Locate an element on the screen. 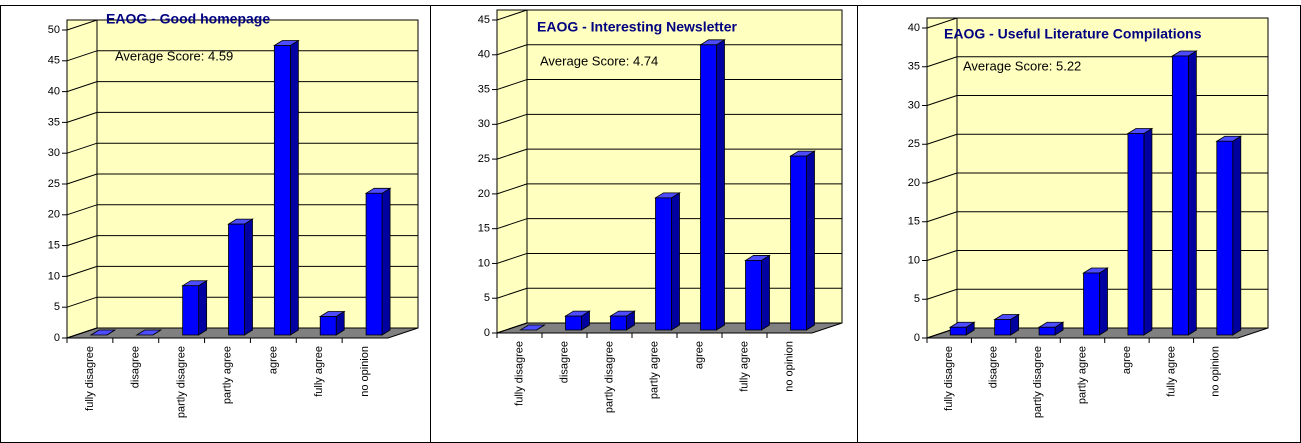 The height and width of the screenshot is (443, 1301). annotation: Average Score: 5.22 is located at coordinates (1022, 65).